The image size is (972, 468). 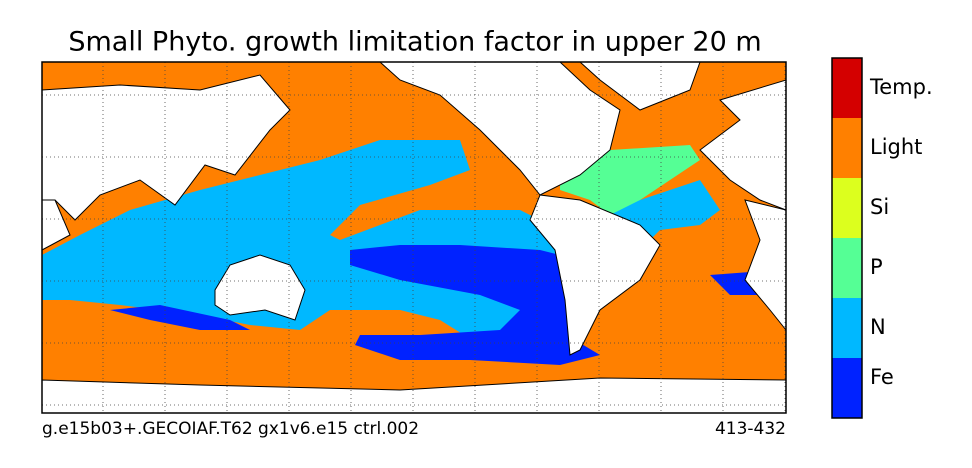 What do you see at coordinates (878, 327) in the screenshot?
I see `colorbar-label: N` at bounding box center [878, 327].